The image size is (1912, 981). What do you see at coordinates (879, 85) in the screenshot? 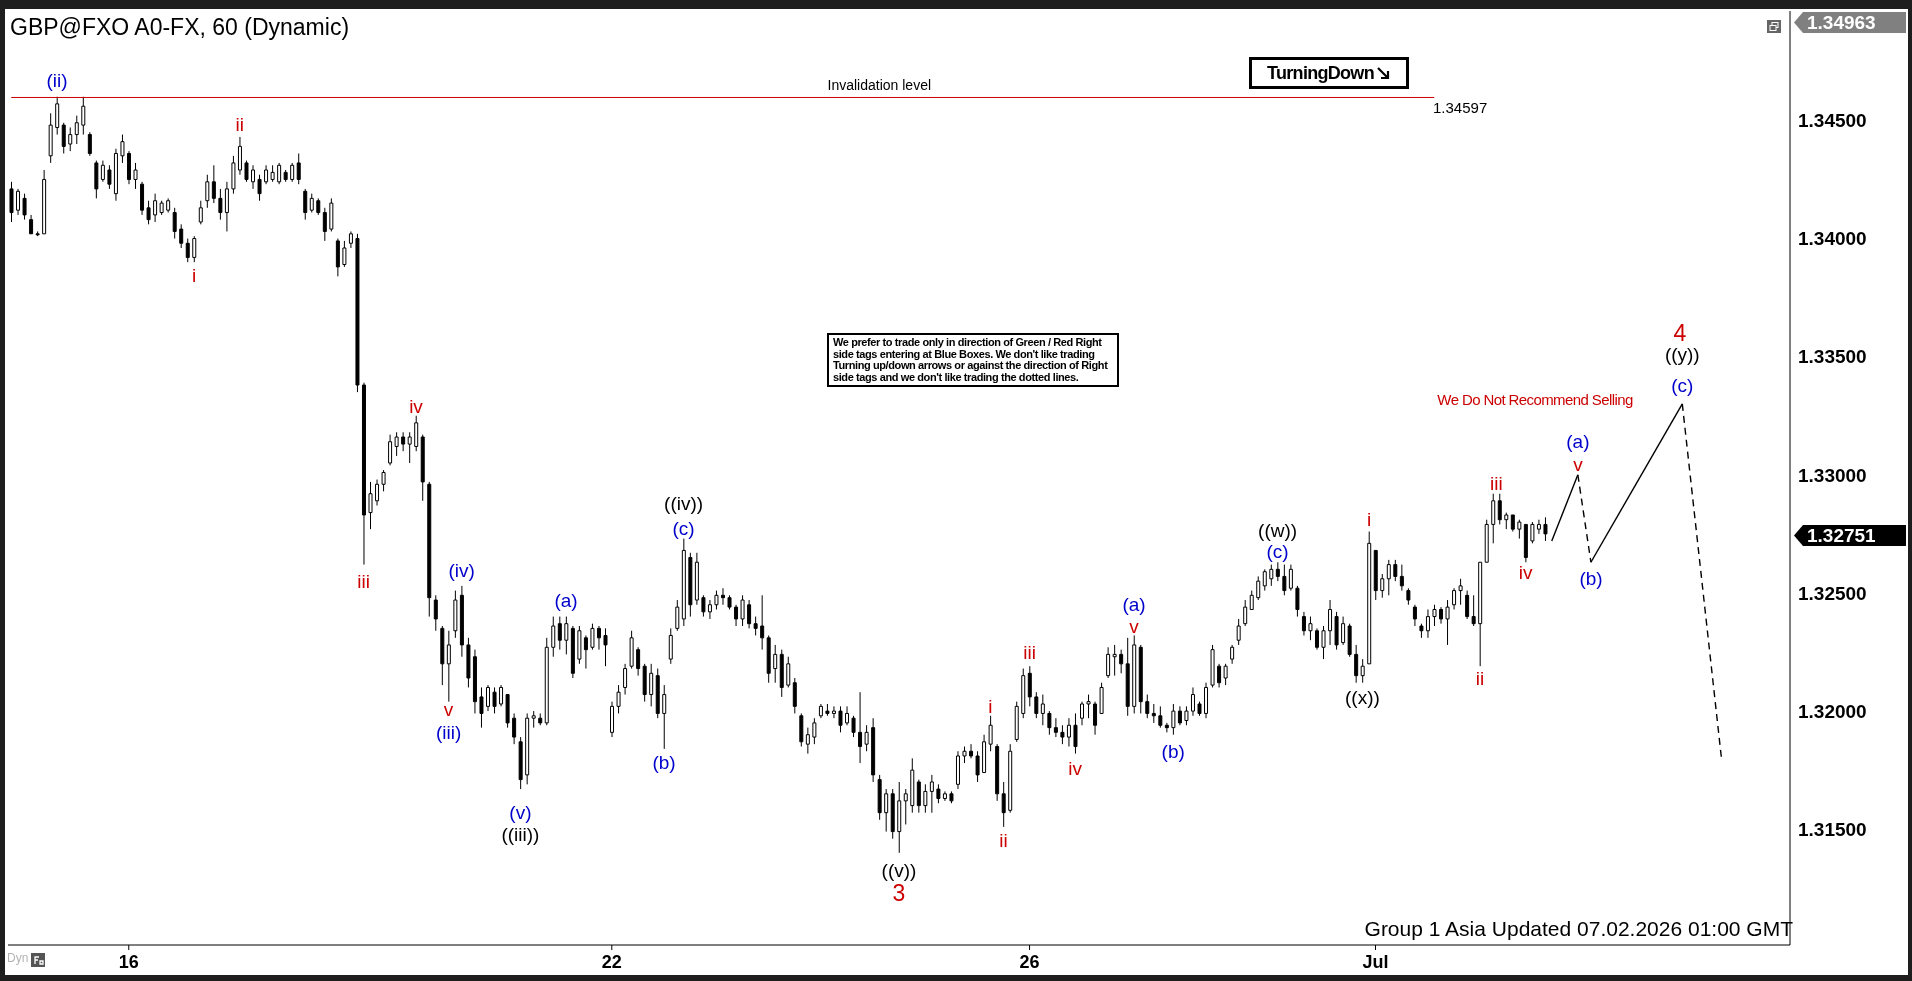
I see `ref-line-label: Invalidation level` at bounding box center [879, 85].